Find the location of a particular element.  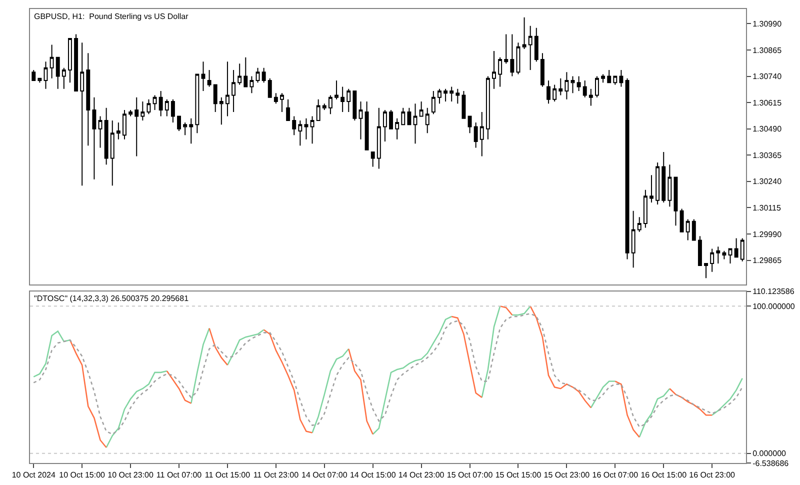

y-tick-label: 1.30865 is located at coordinates (767, 50).